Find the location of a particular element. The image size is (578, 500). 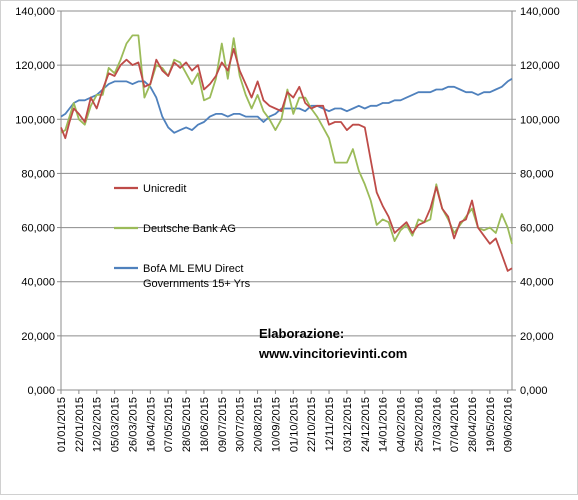

left-tick-label: 120,000 is located at coordinates (35, 66).